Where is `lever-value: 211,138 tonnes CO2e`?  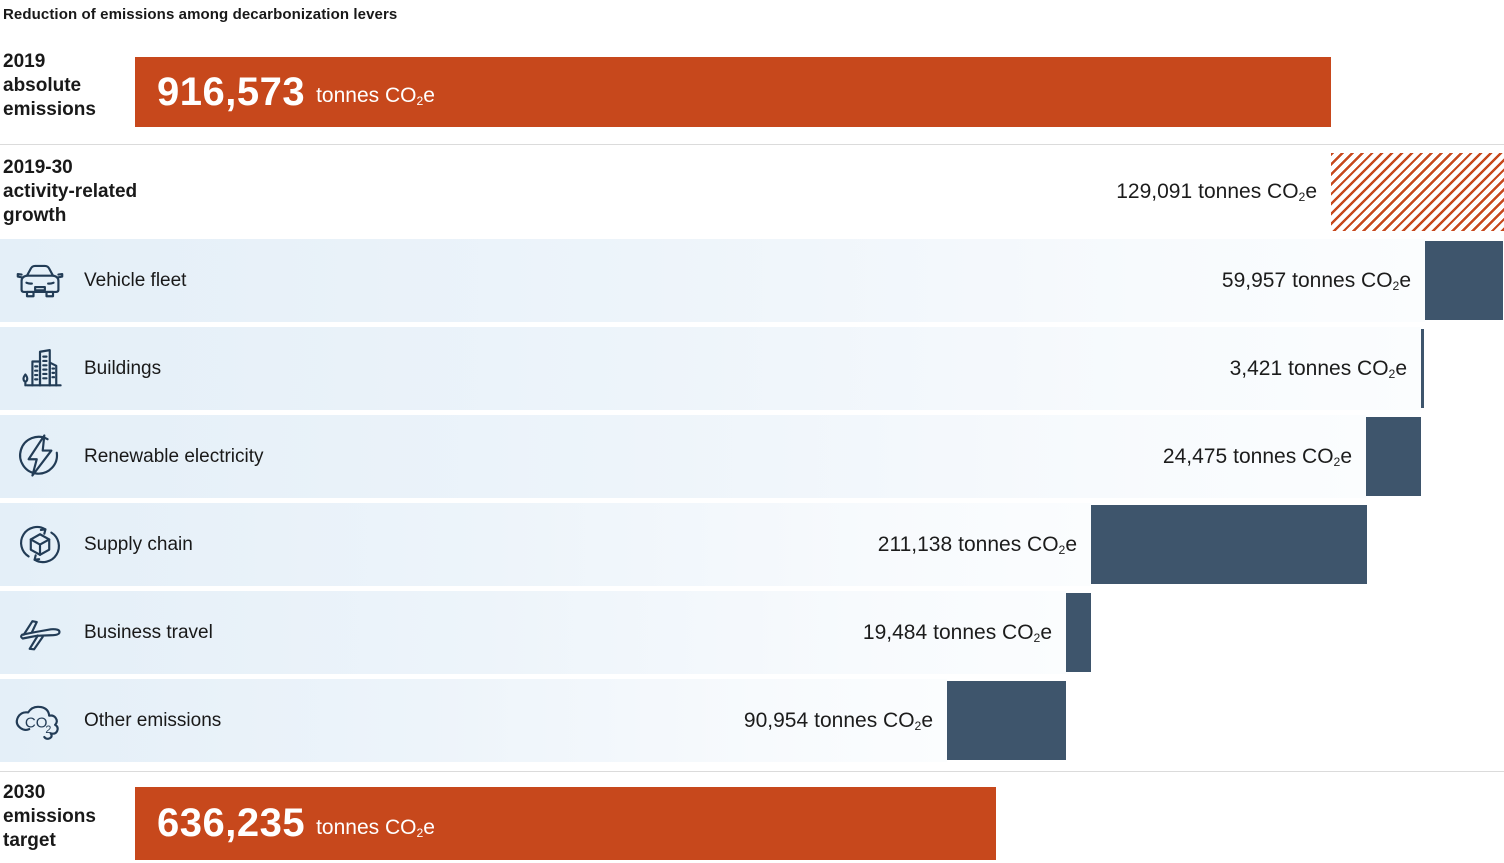 lever-value: 211,138 tonnes CO2e is located at coordinates (977, 544).